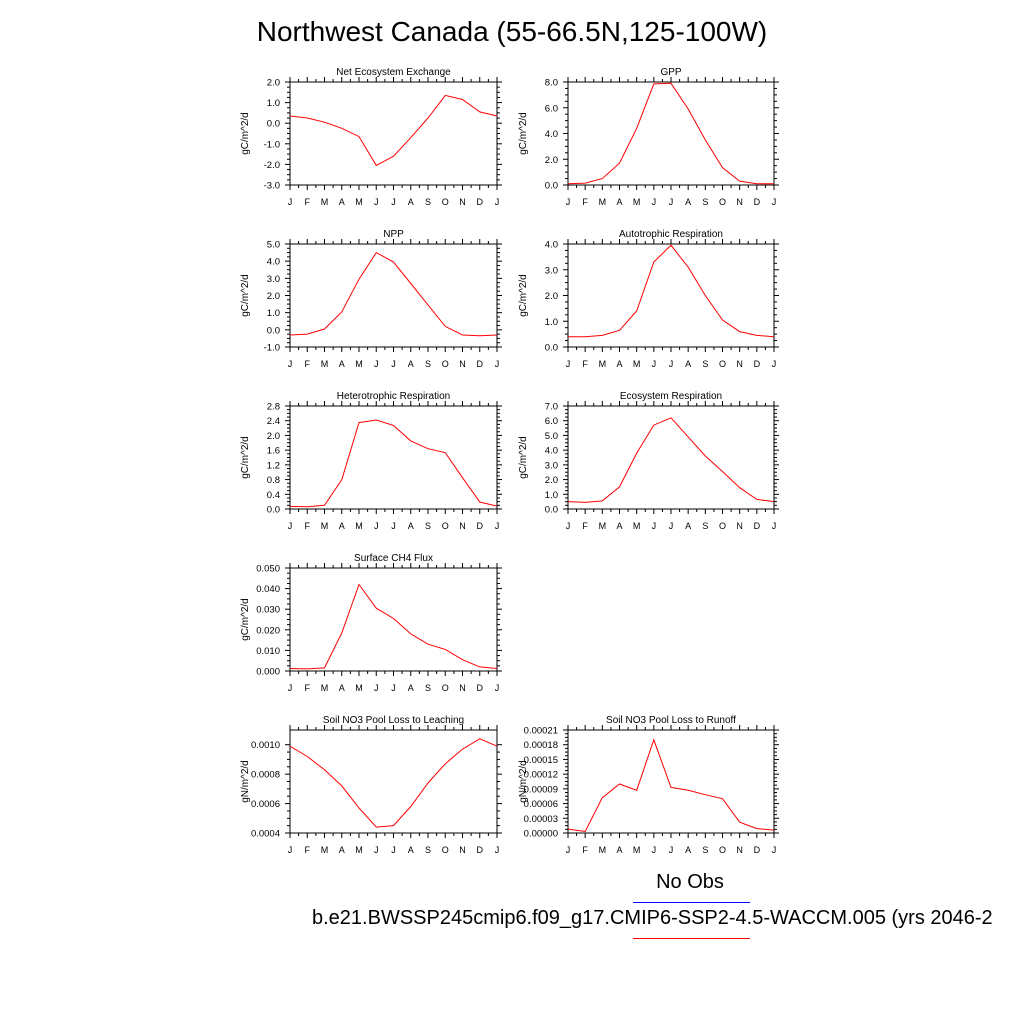 The image size is (1024, 1024). What do you see at coordinates (551, 83) in the screenshot?
I see `y-tick-label: 8.0` at bounding box center [551, 83].